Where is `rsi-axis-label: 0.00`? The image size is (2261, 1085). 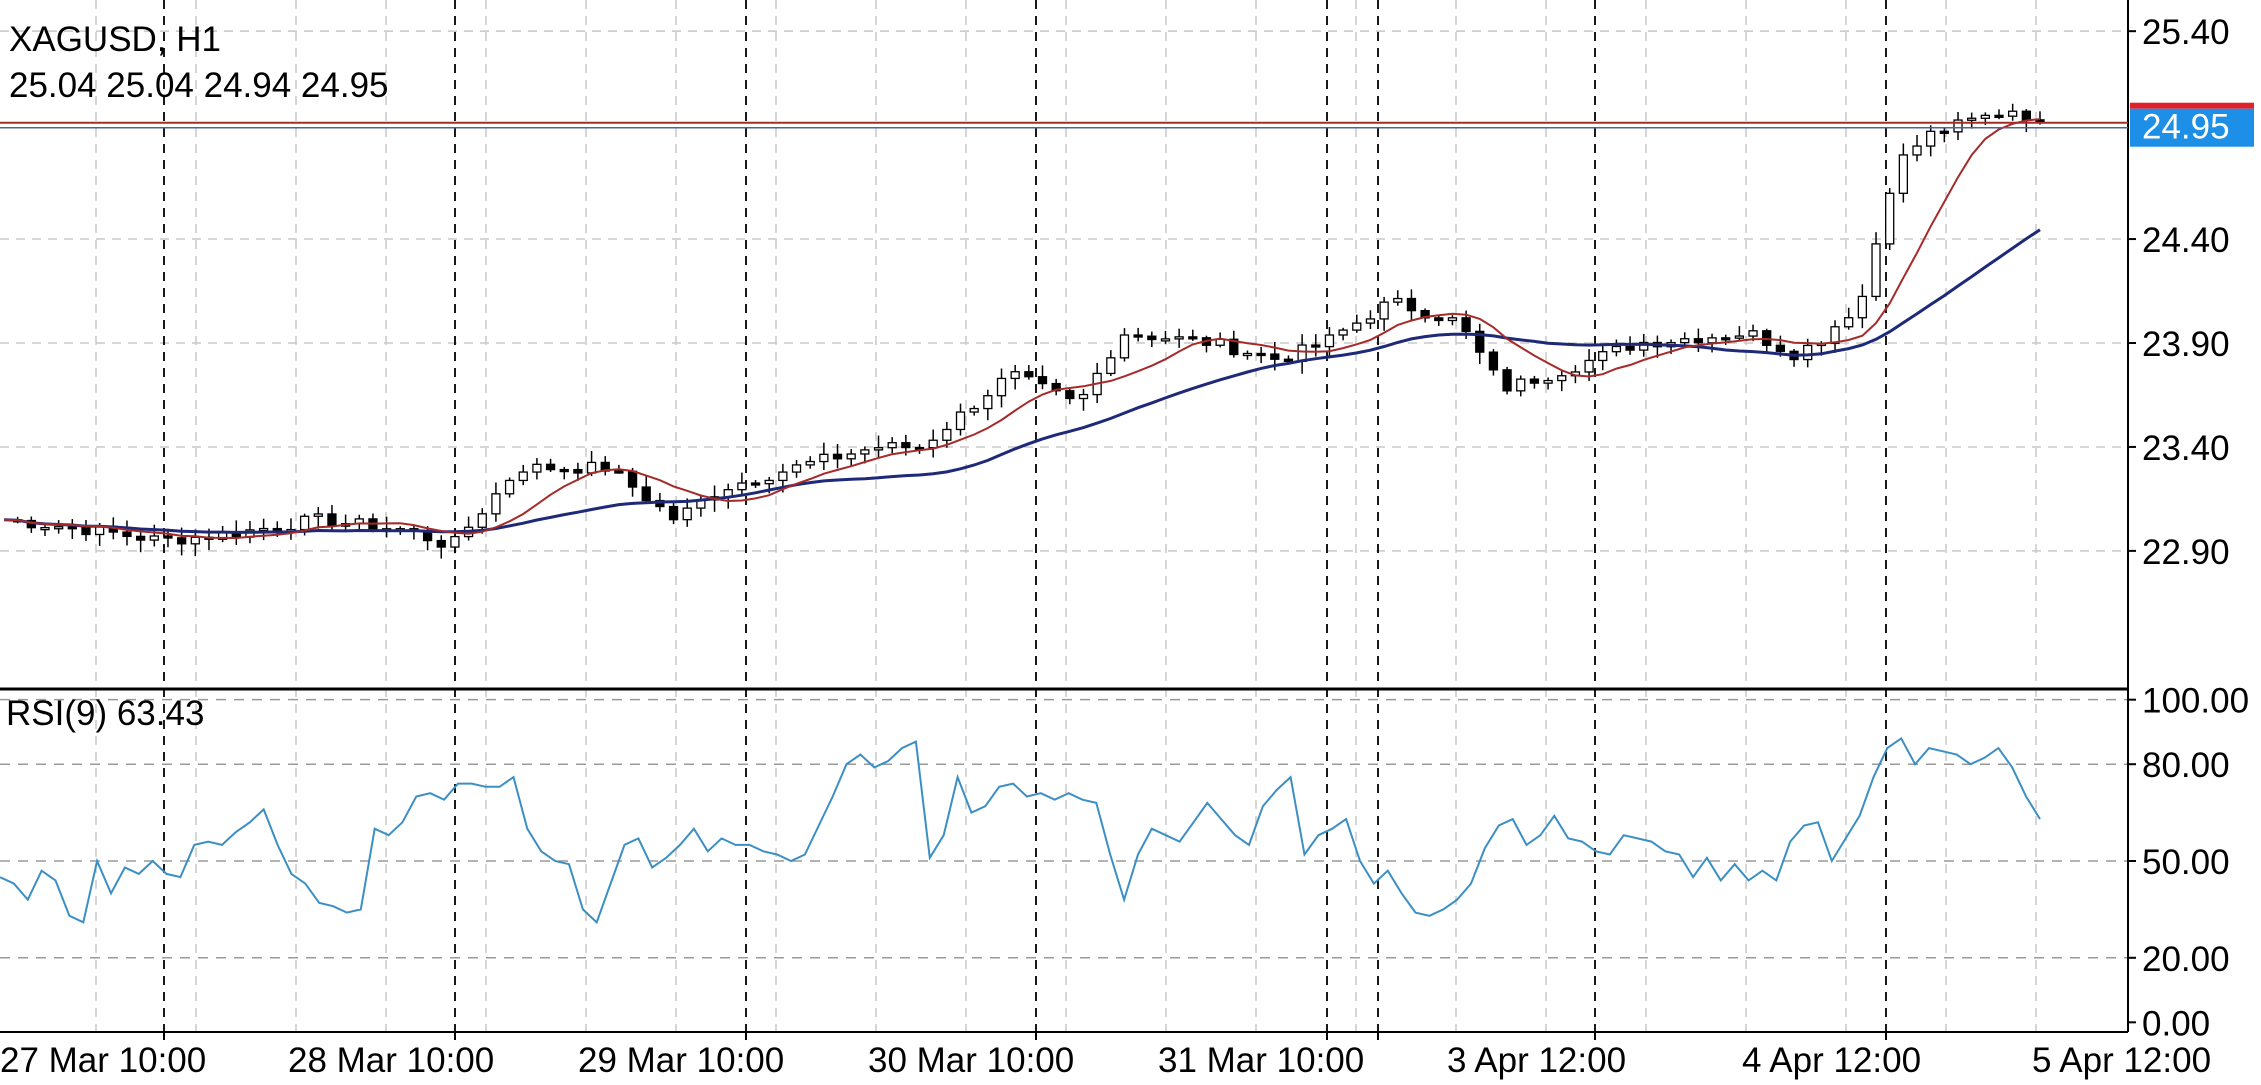 rsi-axis-label: 0.00 is located at coordinates (2176, 1023).